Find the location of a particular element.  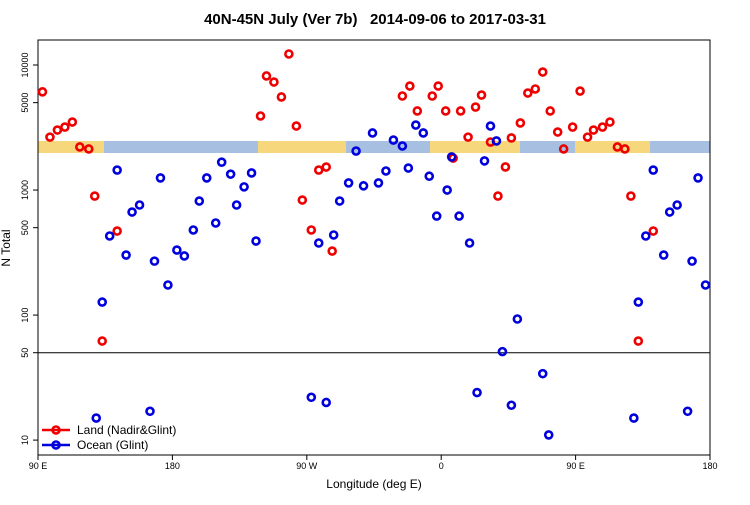

x-tick-label: 0 is located at coordinates (441, 466).